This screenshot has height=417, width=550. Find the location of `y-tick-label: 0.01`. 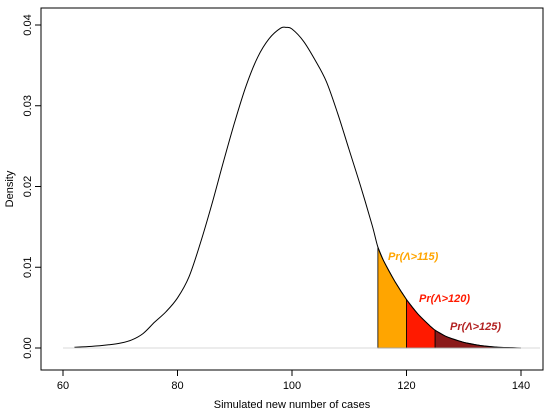

y-tick-label: 0.01 is located at coordinates (28, 267).